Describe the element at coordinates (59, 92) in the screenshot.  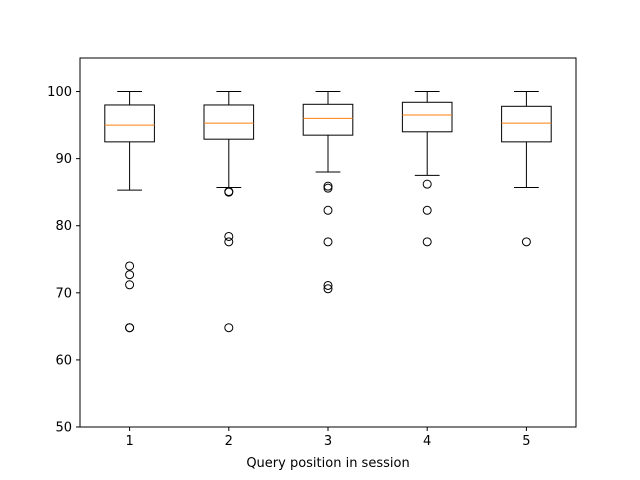
I see `y-tick-label: 100` at that location.